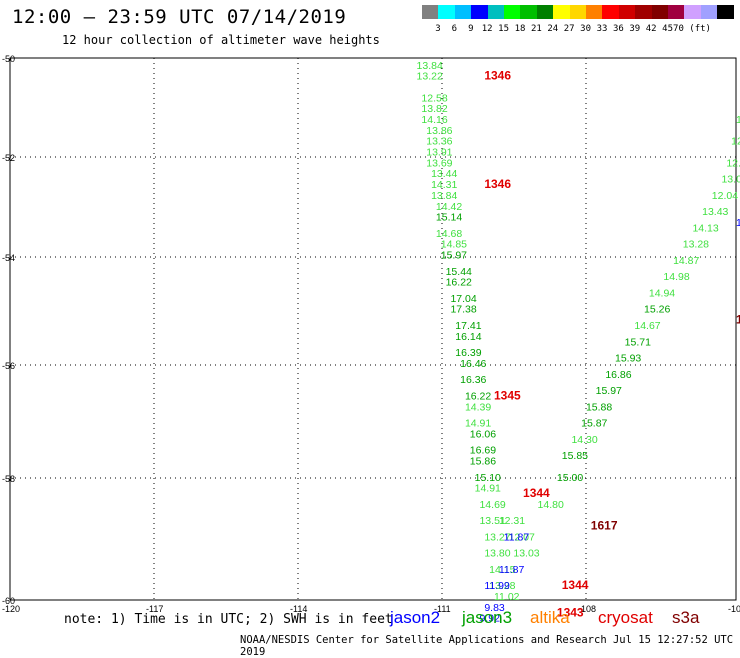 Image resolution: width=740 pixels, height=658 pixels. Describe the element at coordinates (449, 234) in the screenshot. I see `jason3-value-label: 14.68` at that location.